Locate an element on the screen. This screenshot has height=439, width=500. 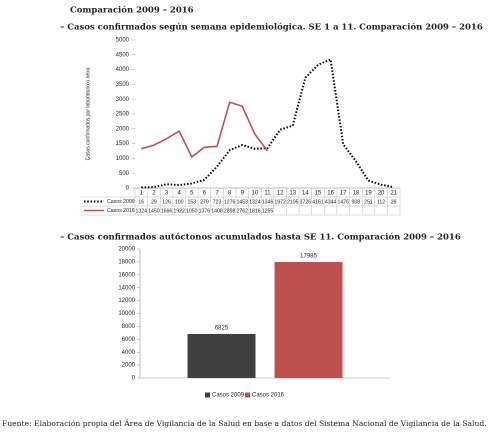
y-axis-label: Casos confirmados por laboratorio o nexo is located at coordinates (88, 113).